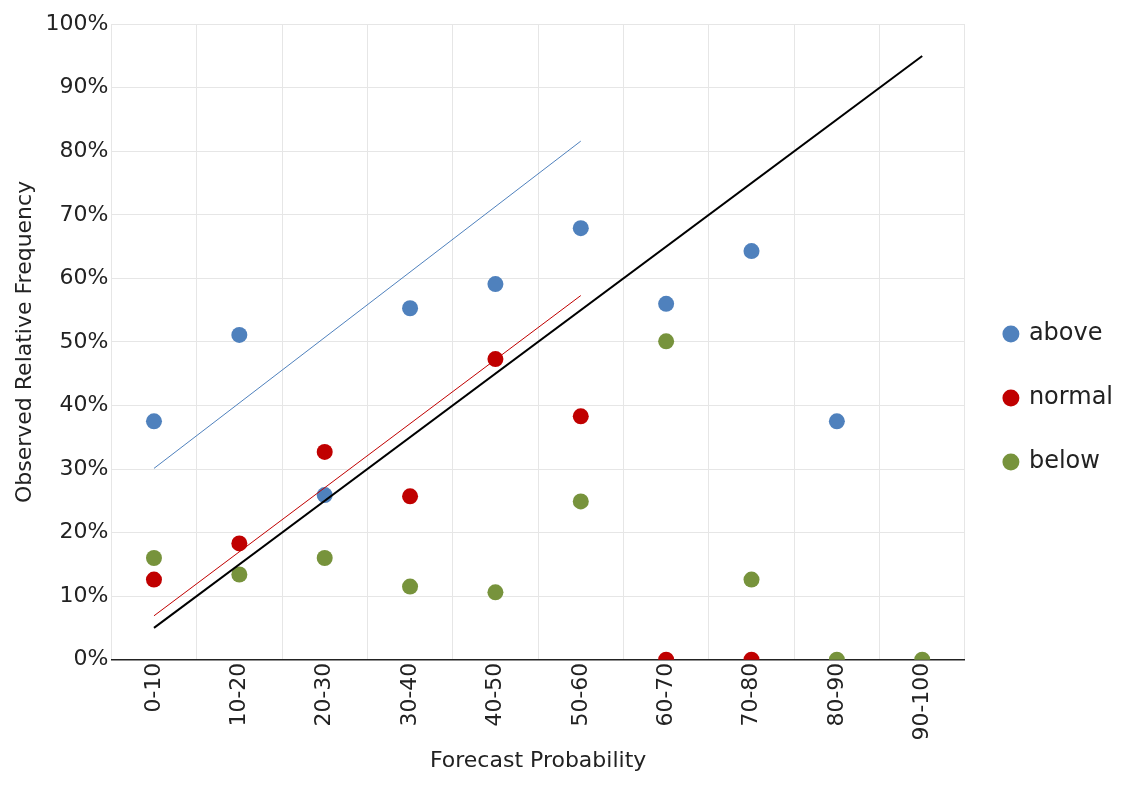  I want to click on y-tick-label: 60%, so click(84, 277).